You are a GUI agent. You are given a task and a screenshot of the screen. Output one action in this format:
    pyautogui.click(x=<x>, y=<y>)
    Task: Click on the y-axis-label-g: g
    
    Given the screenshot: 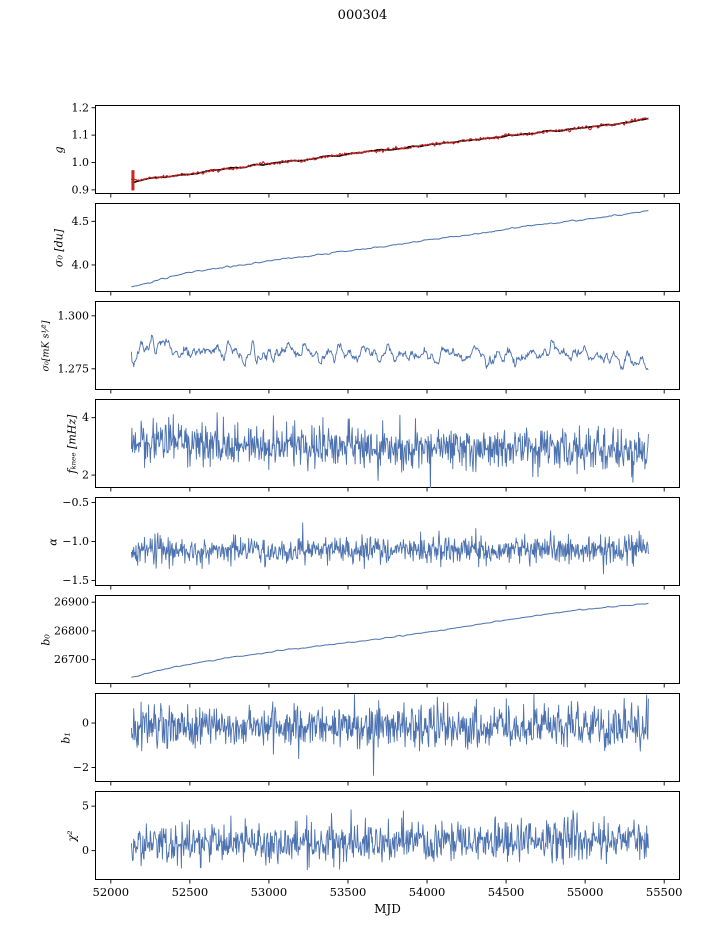 What is the action you would take?
    pyautogui.click(x=59, y=149)
    